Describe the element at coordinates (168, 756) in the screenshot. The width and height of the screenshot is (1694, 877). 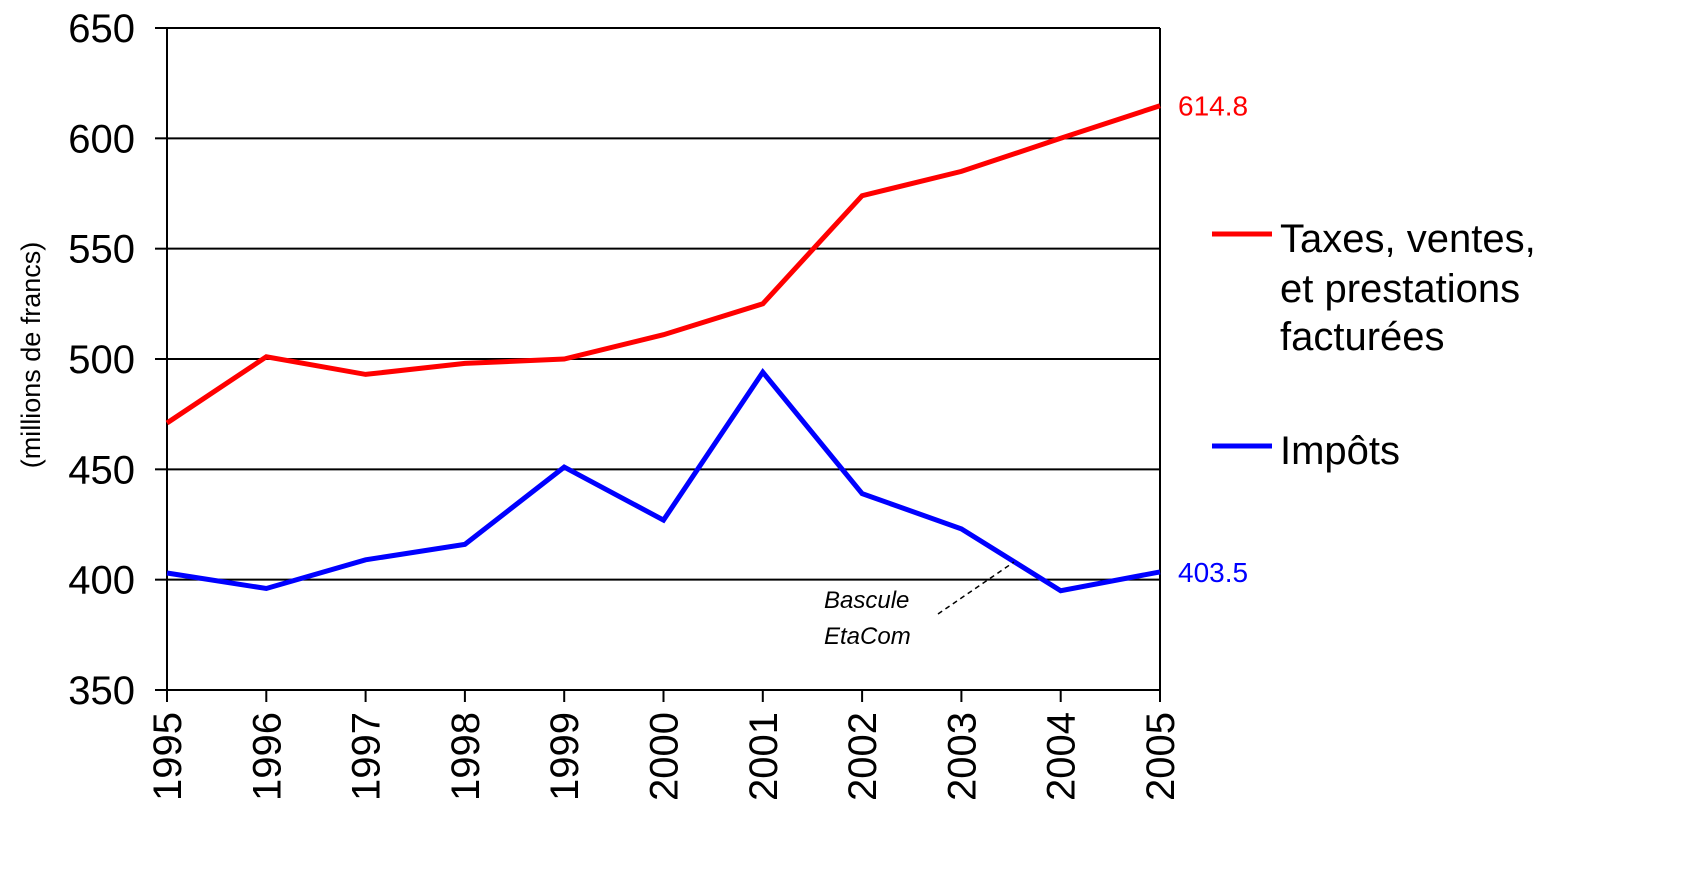
I see `x-tick-label: 1995` at that location.